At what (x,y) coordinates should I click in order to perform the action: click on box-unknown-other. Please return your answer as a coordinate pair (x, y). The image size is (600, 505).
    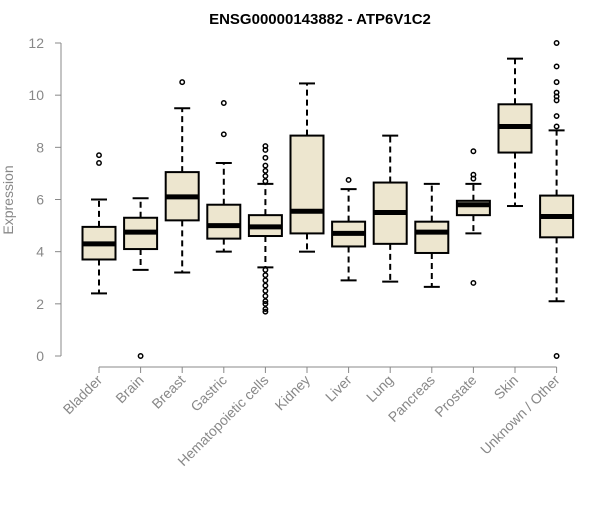
    Looking at the image, I should click on (557, 199).